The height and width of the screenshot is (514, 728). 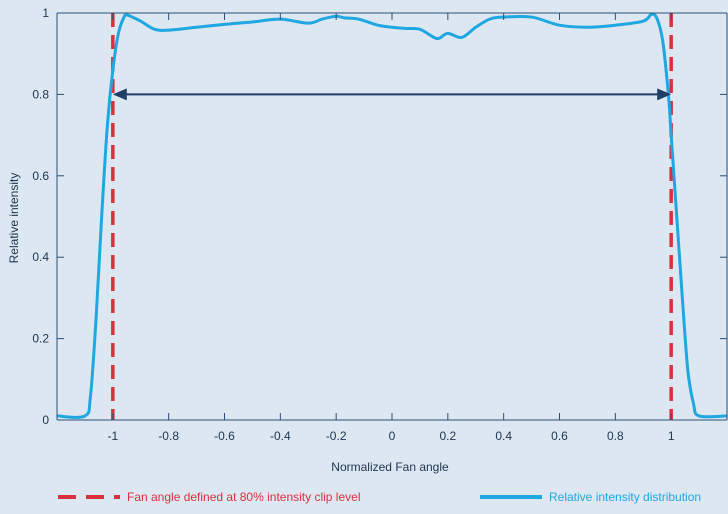 What do you see at coordinates (45, 13) in the screenshot?
I see `y-tick-label: 1` at bounding box center [45, 13].